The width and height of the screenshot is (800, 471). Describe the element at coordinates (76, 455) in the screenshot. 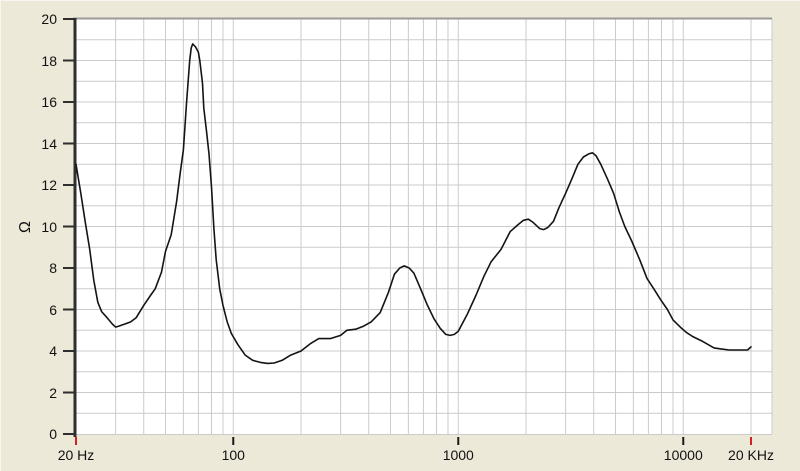

I see `x-tick-label: 20 Hz` at that location.